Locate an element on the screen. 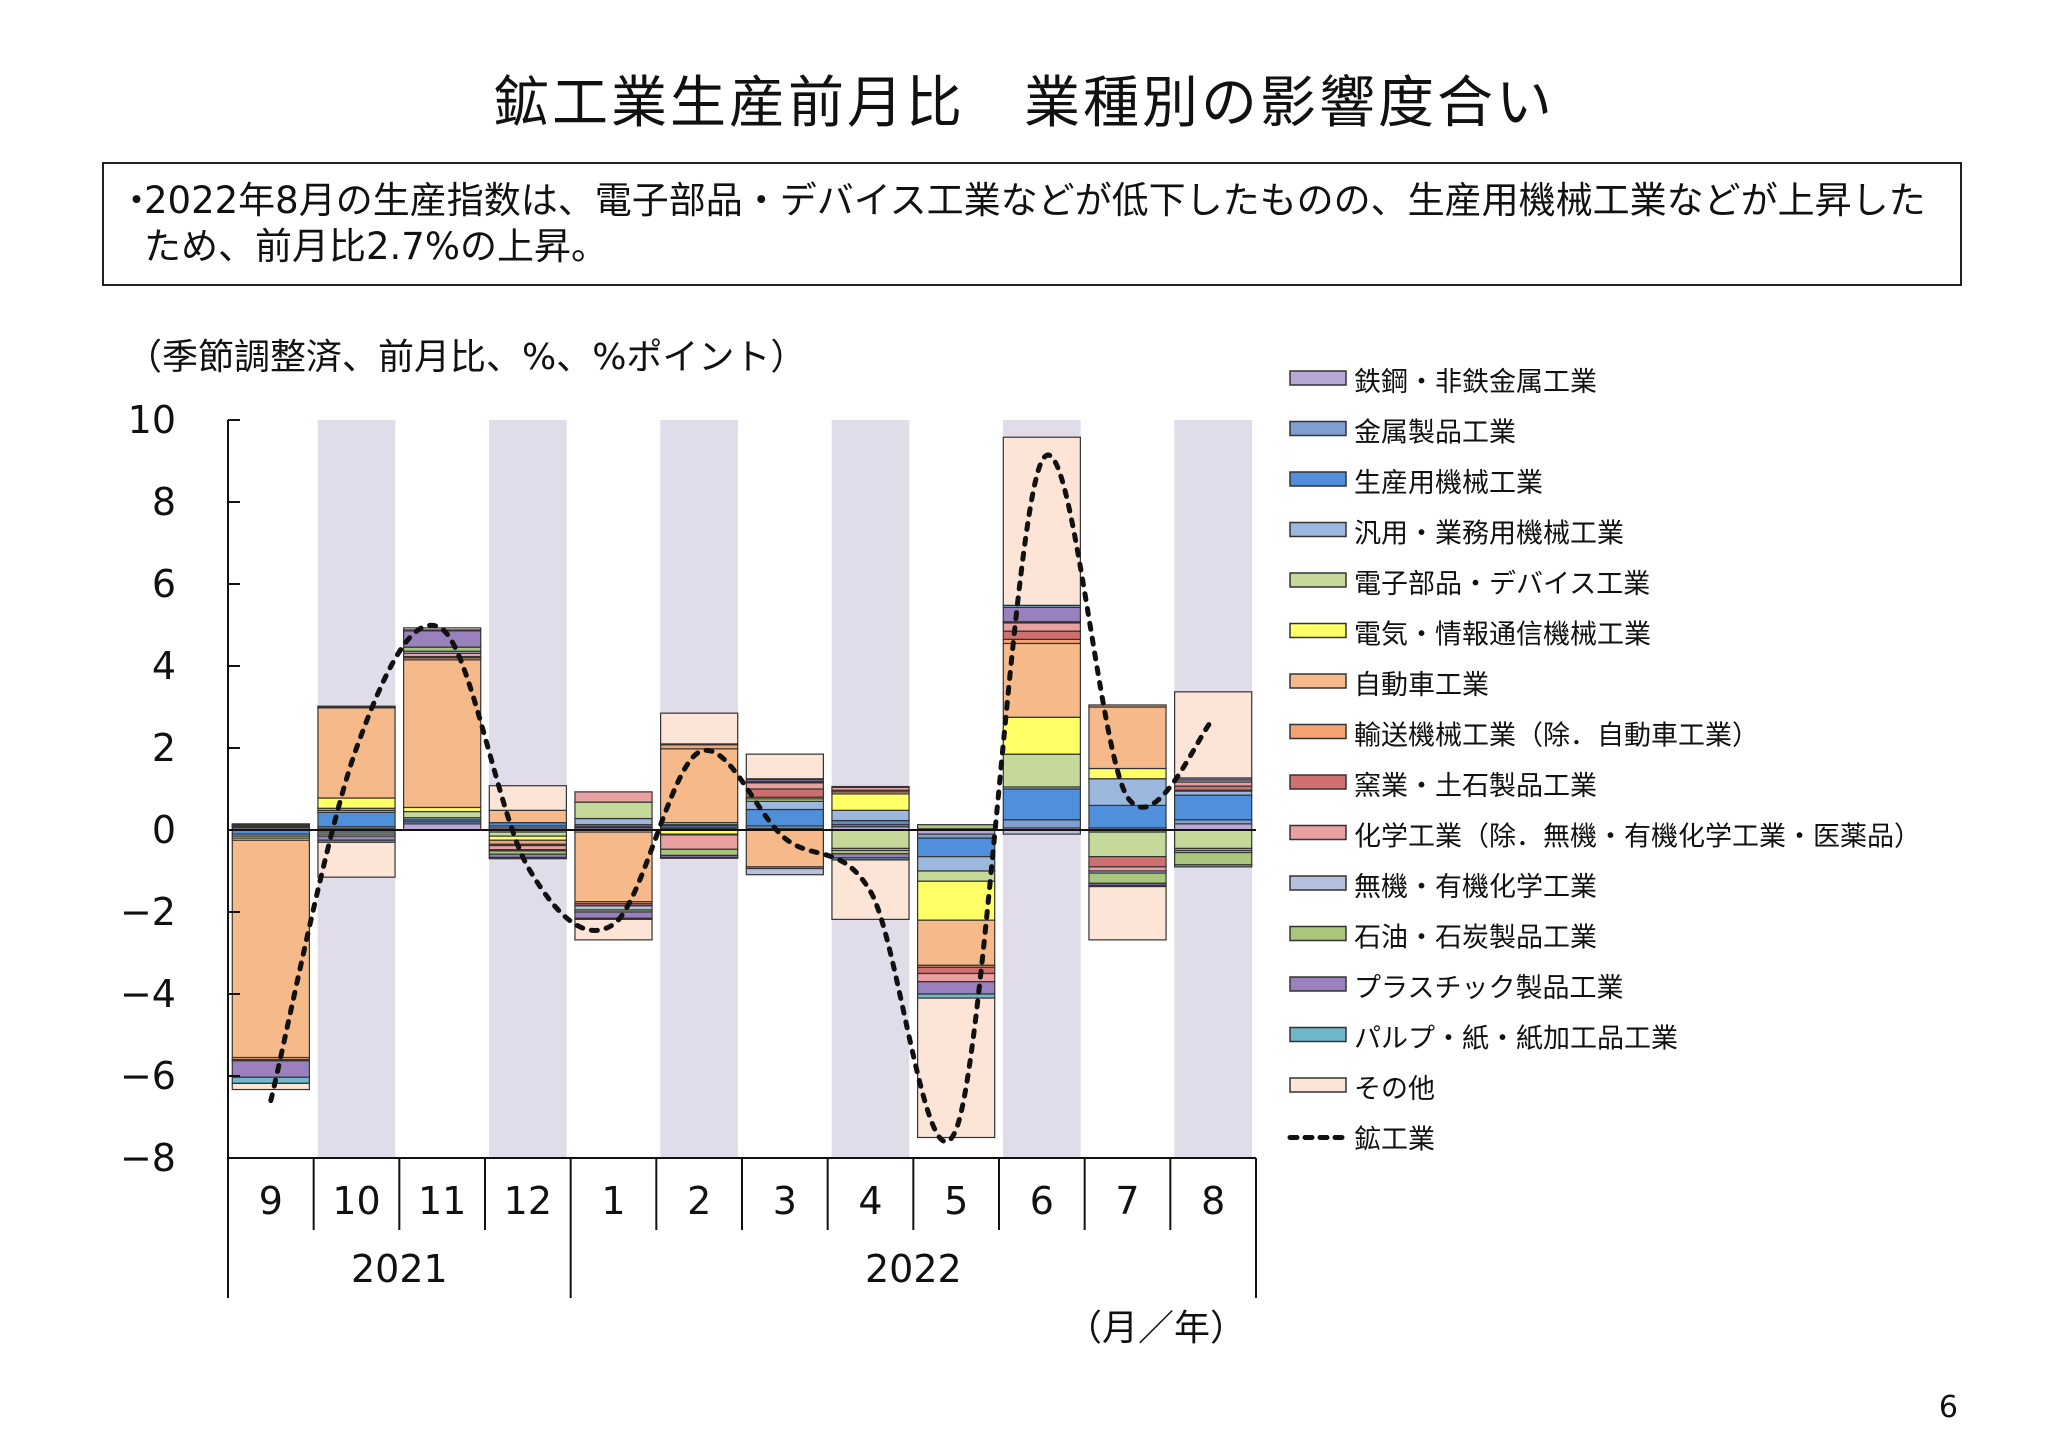  y-tick-label: −6 is located at coordinates (148, 1076).